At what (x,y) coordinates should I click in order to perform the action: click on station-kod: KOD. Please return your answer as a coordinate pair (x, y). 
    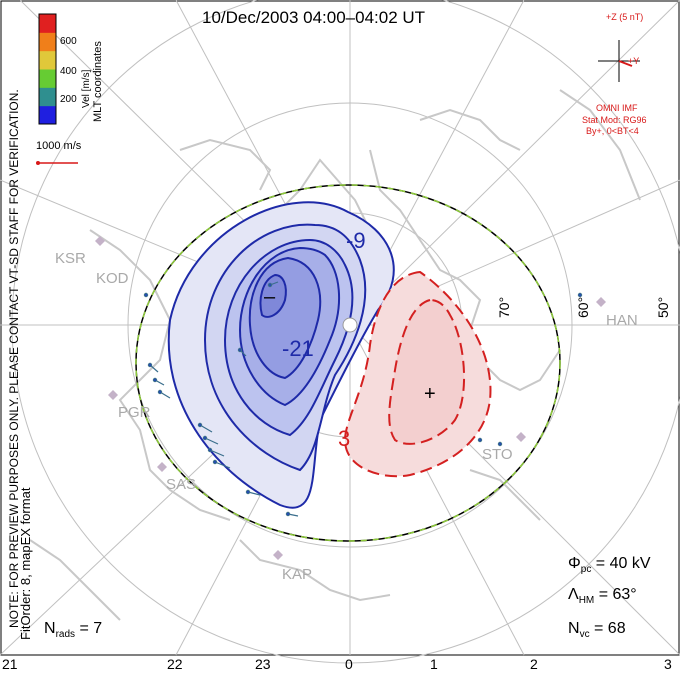
    Looking at the image, I should click on (112, 278).